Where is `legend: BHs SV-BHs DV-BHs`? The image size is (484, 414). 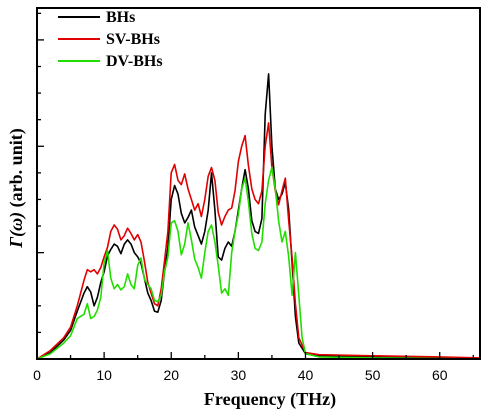
legend: BHs SV-BHs DV-BHs is located at coordinates (110, 39).